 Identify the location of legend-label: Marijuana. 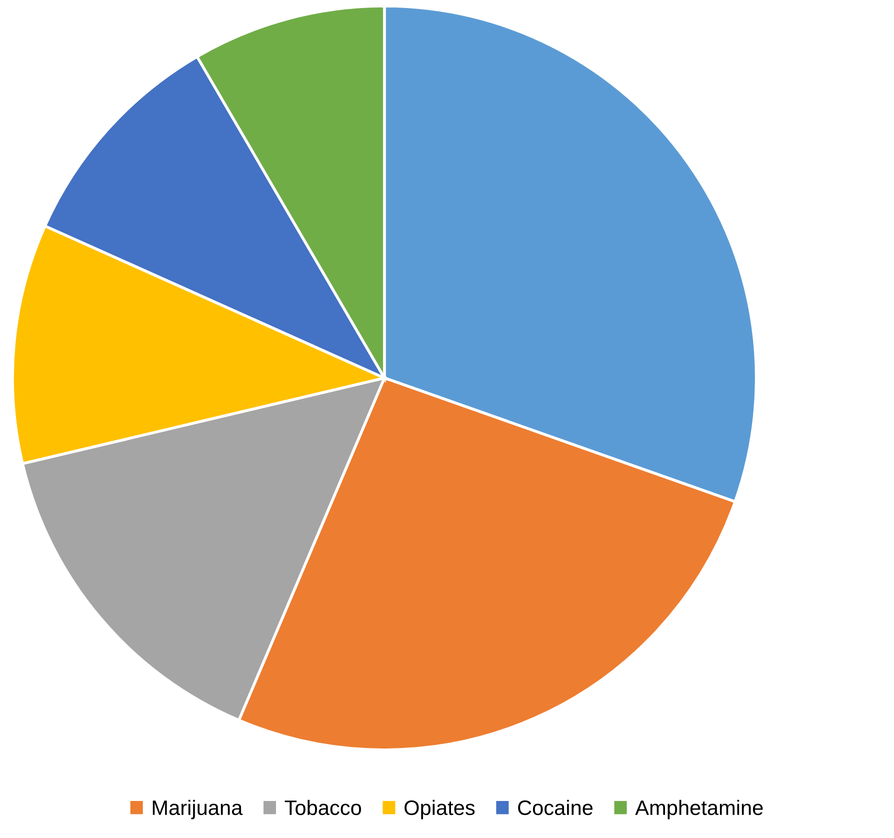
(197, 810).